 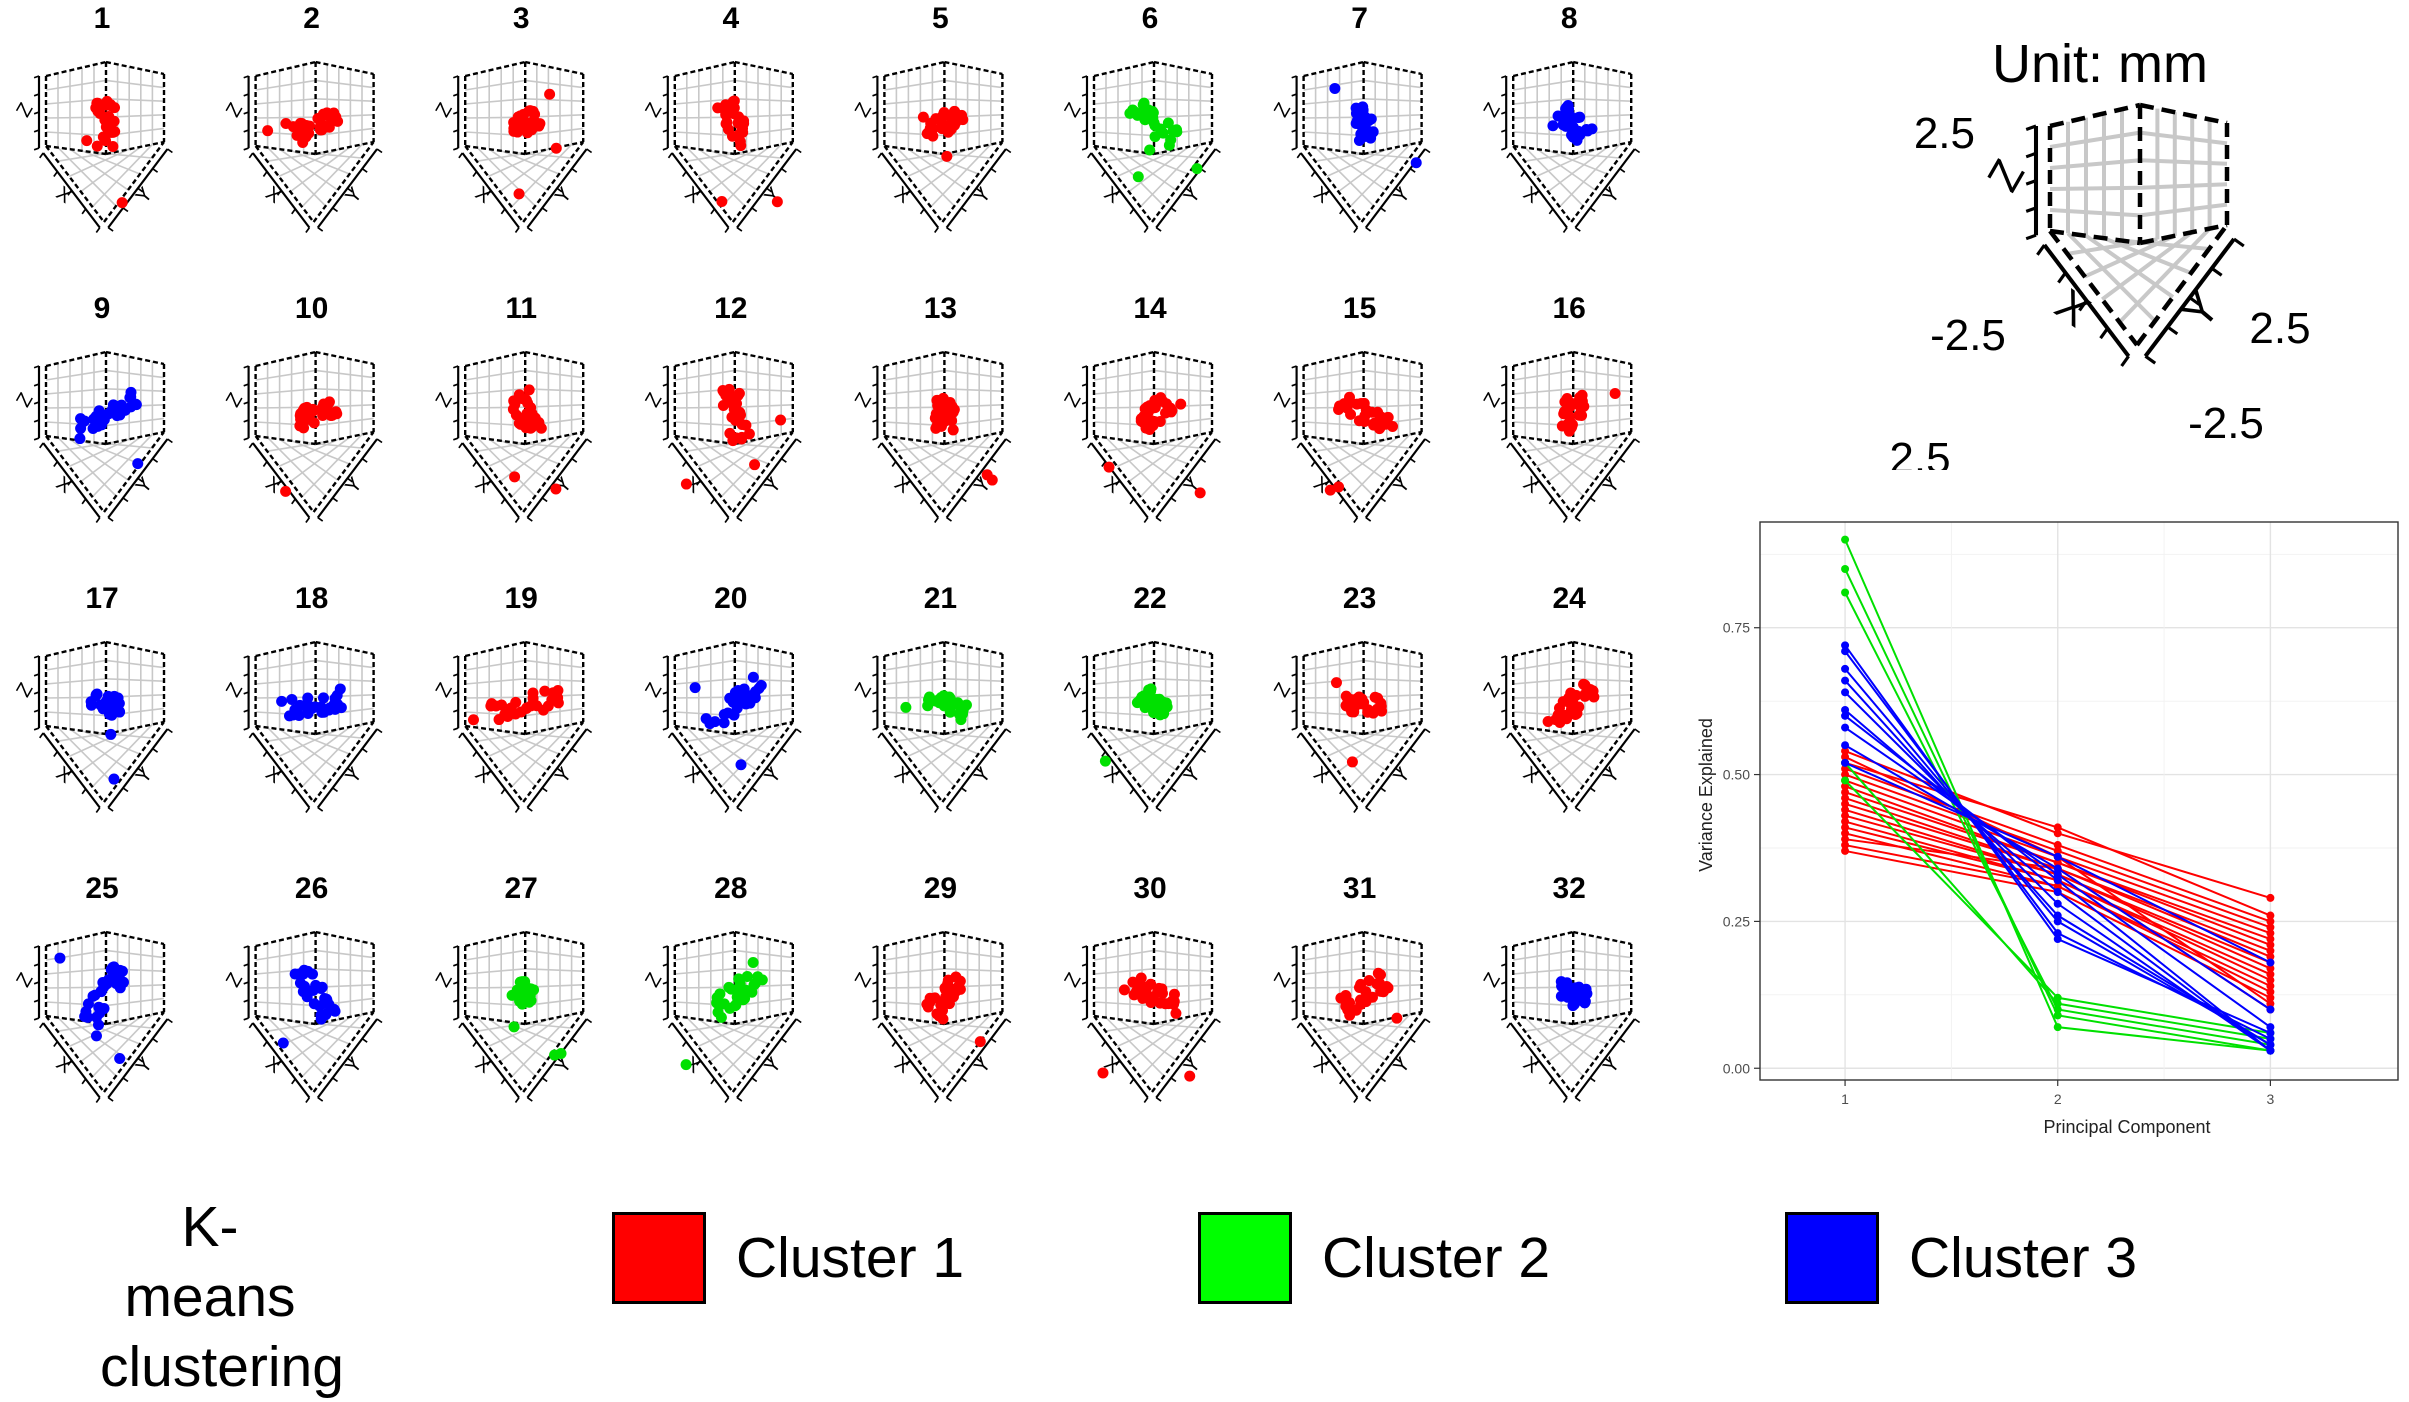 What do you see at coordinates (92, 407) in the screenshot?
I see `panel-9: 9 Z X Y` at bounding box center [92, 407].